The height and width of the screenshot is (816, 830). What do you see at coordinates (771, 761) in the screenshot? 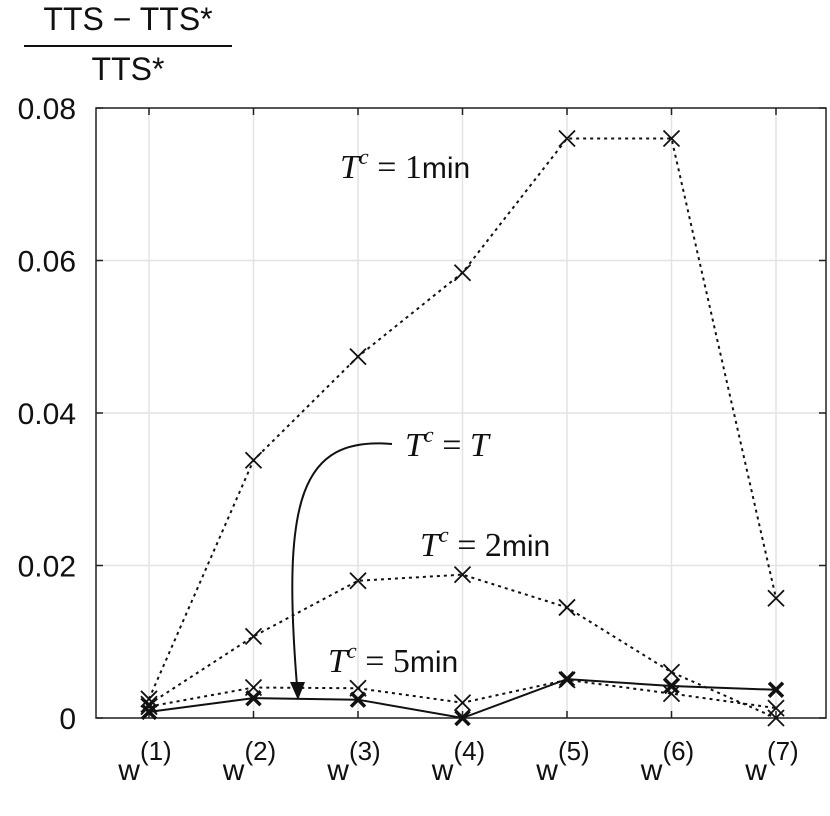
I see `x-tick-label: w(7)` at bounding box center [771, 761].